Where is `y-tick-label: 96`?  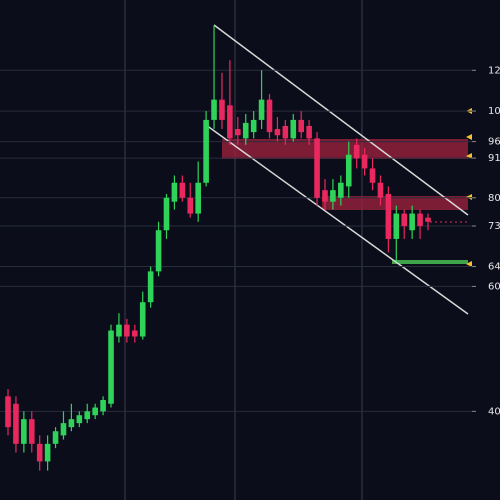
y-tick-label: 96 is located at coordinates (494, 142).